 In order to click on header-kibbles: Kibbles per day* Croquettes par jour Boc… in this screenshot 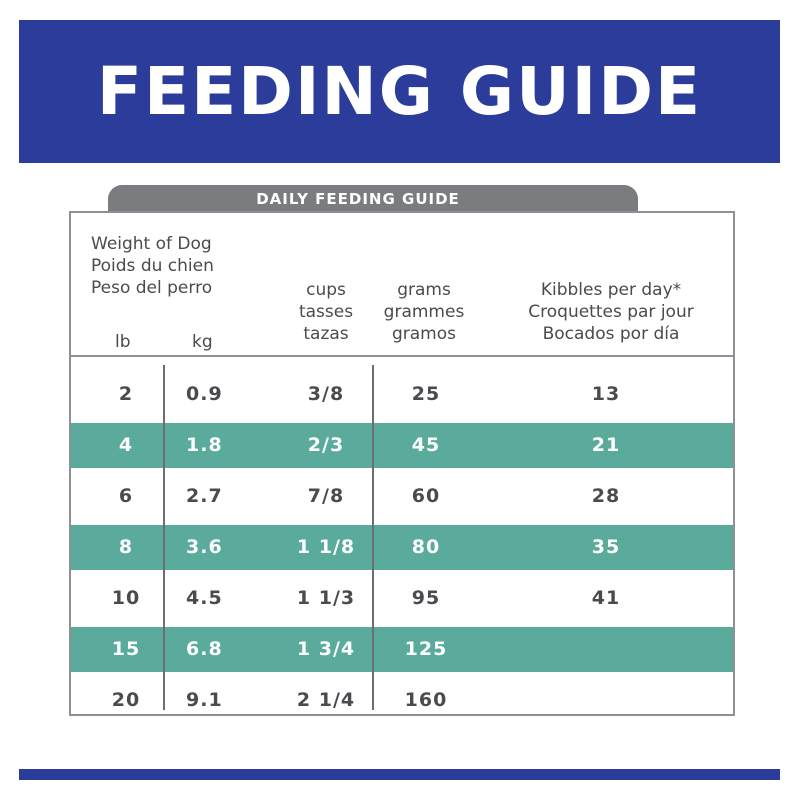, I will do `click(611, 312)`.